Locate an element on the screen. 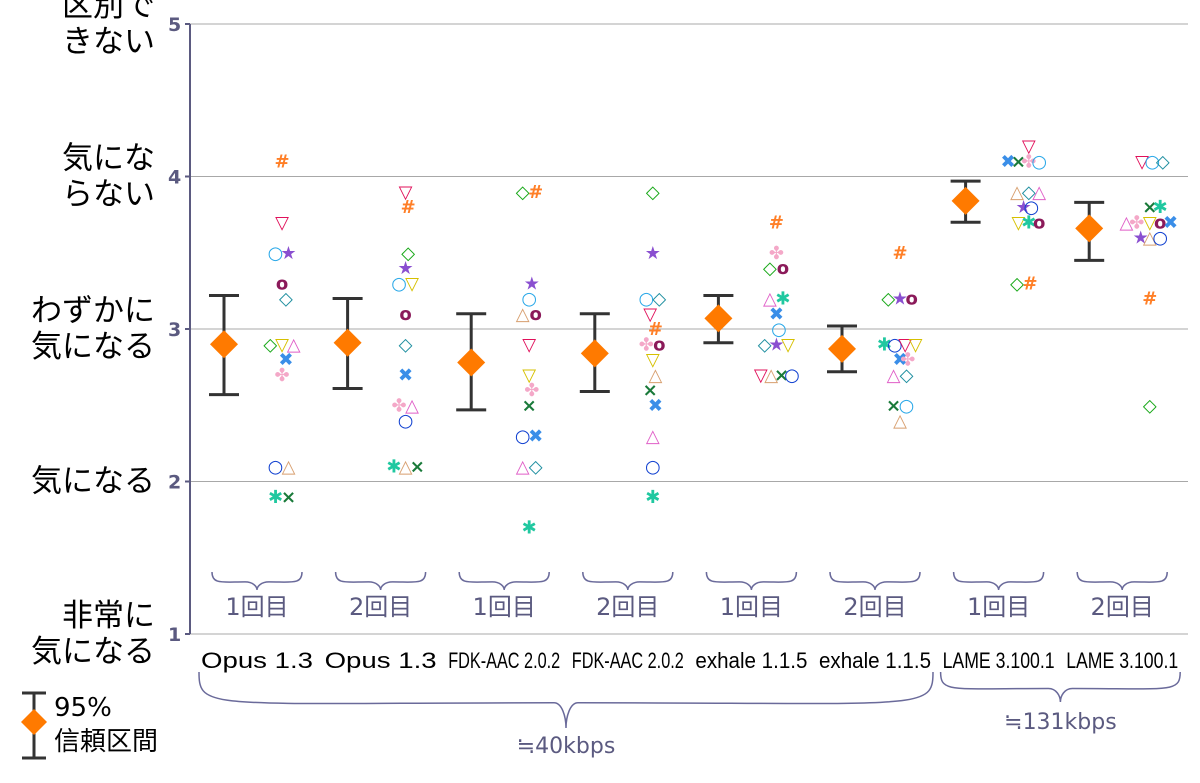  score-marker-6-A: # is located at coordinates (1030, 283).